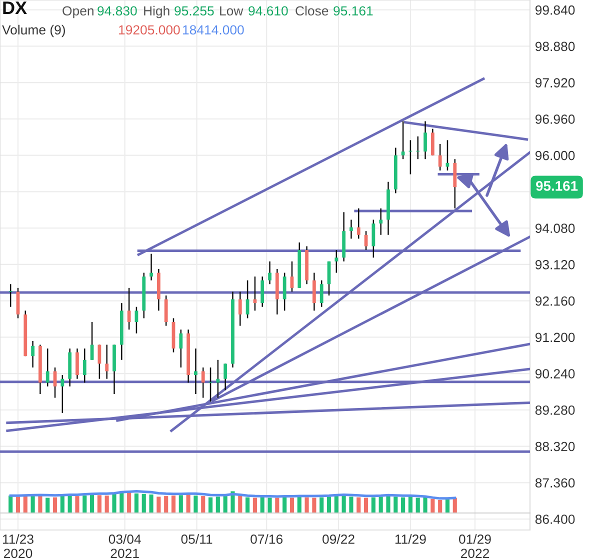 This screenshot has height=558, width=600. What do you see at coordinates (475, 546) in the screenshot?
I see `x-tick-label: 01/29 2022` at bounding box center [475, 546].